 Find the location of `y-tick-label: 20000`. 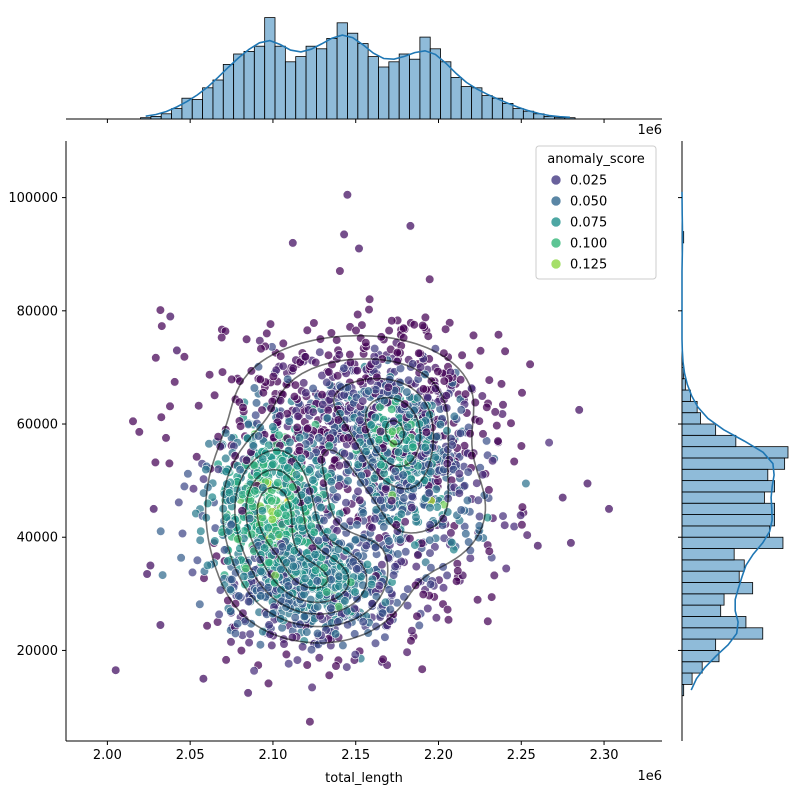

y-tick-label: 20000 is located at coordinates (37, 651).